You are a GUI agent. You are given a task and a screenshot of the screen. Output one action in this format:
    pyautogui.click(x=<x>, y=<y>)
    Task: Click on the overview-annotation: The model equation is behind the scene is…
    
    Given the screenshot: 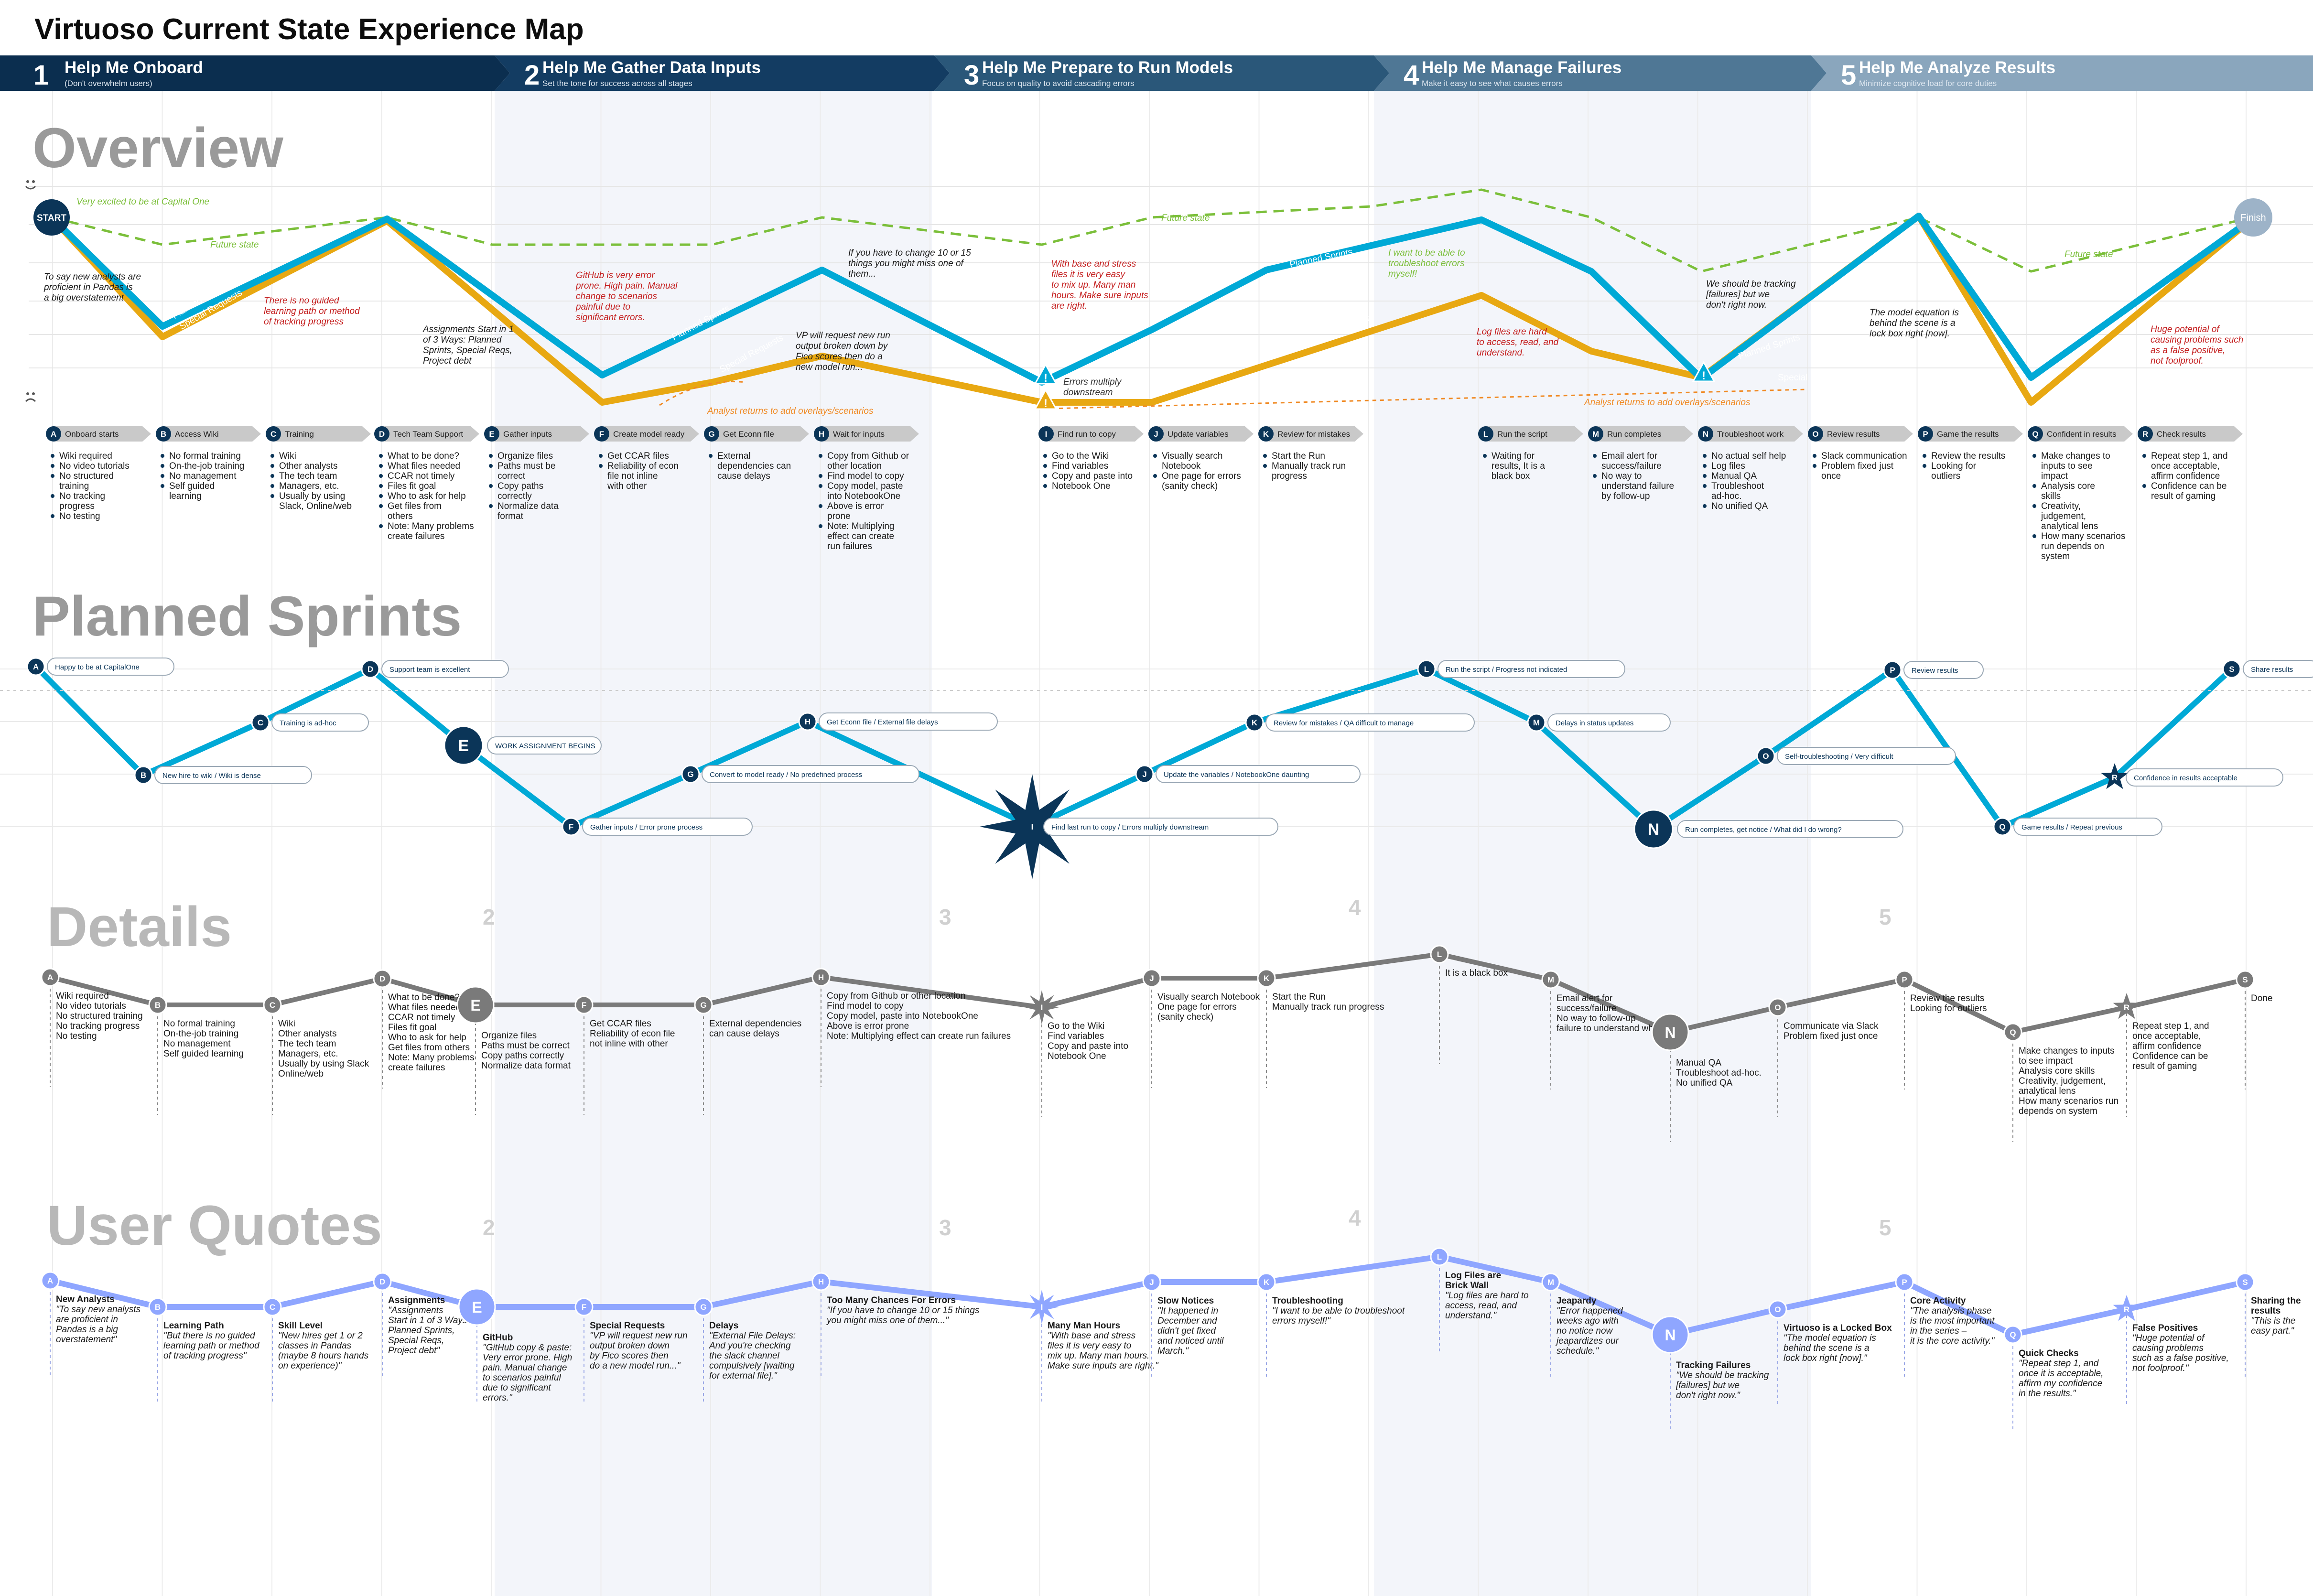 What is the action you would take?
    pyautogui.click(x=1914, y=323)
    